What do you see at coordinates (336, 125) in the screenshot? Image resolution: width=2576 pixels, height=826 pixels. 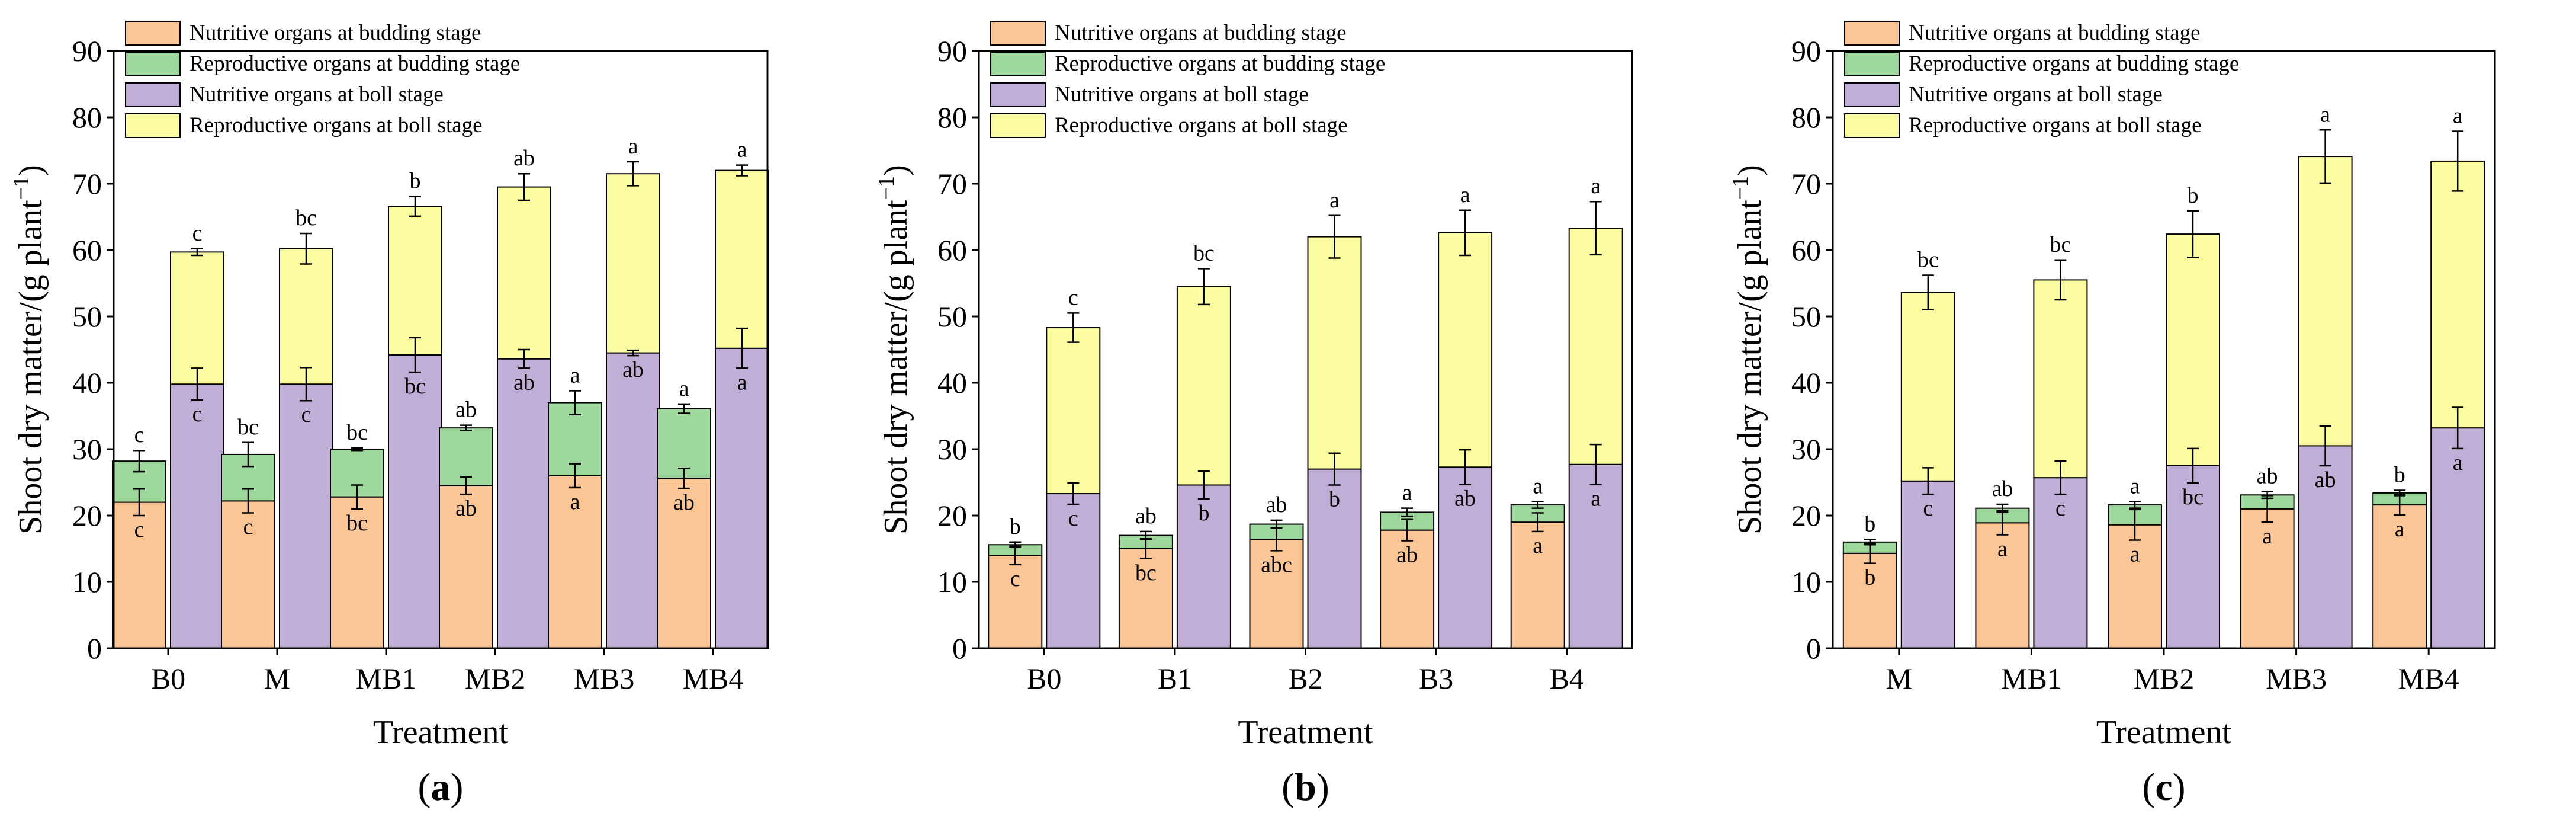 I see `legend-label: Reproductive organs at boll stage` at bounding box center [336, 125].